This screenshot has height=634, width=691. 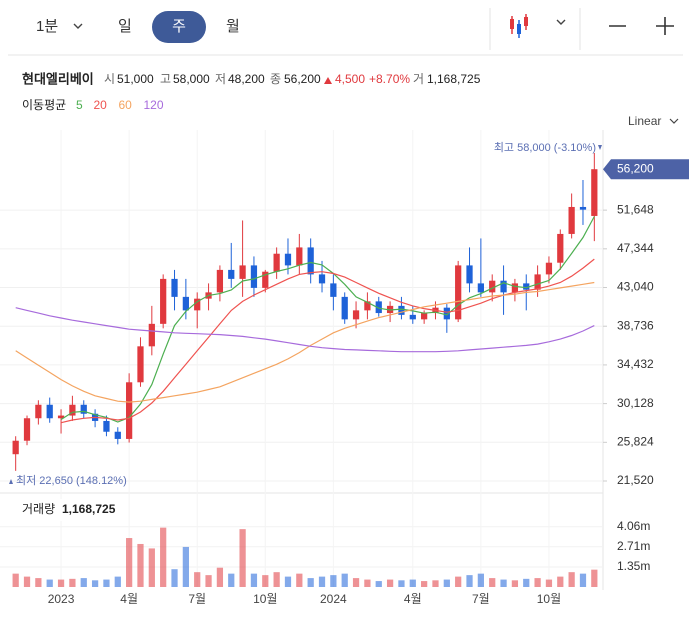 What do you see at coordinates (635, 287) in the screenshot?
I see `y-tick-label: 43,040` at bounding box center [635, 287].